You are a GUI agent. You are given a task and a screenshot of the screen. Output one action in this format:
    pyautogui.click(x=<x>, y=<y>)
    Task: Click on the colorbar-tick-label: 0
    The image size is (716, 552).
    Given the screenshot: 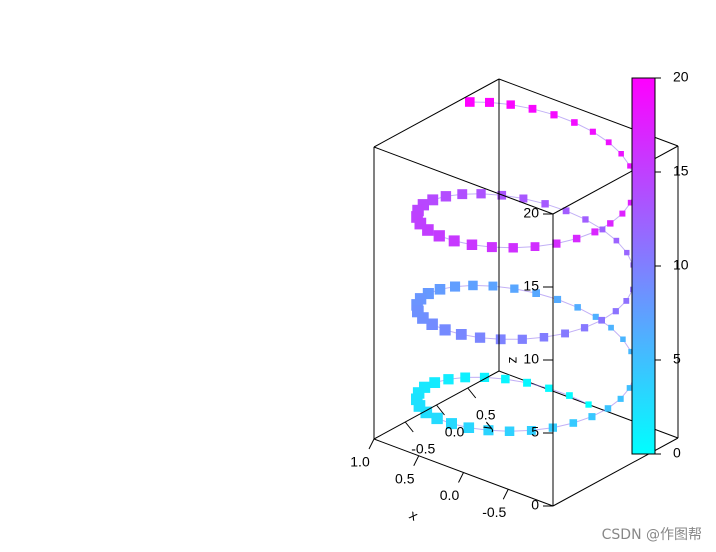 What is the action you would take?
    pyautogui.click(x=677, y=453)
    